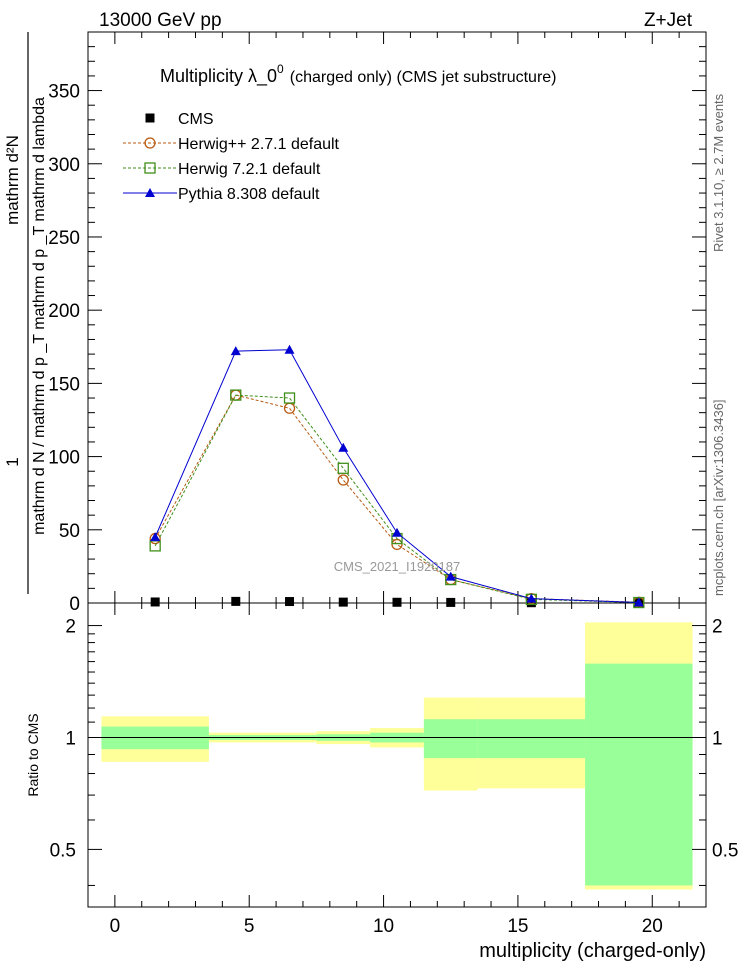 This screenshot has height=972, width=746. What do you see at coordinates (717, 738) in the screenshot?
I see `ratio-y-tick-label-right: 1` at bounding box center [717, 738].